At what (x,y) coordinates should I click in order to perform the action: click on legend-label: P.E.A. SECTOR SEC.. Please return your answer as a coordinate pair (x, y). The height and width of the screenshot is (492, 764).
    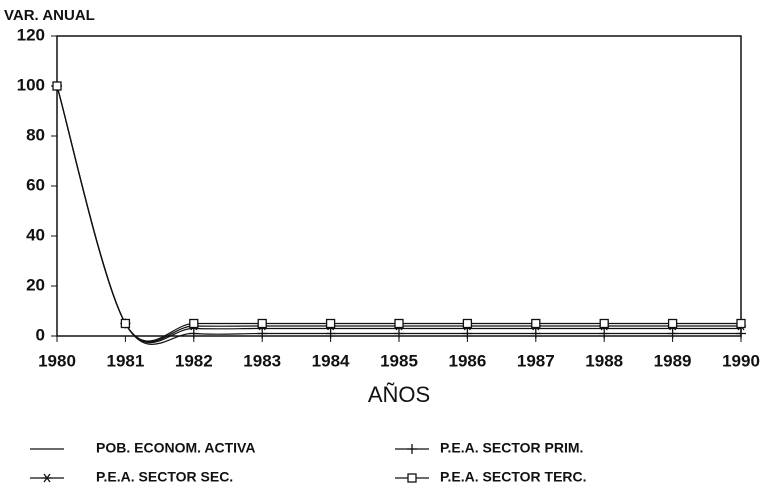
    Looking at the image, I should click on (164, 477).